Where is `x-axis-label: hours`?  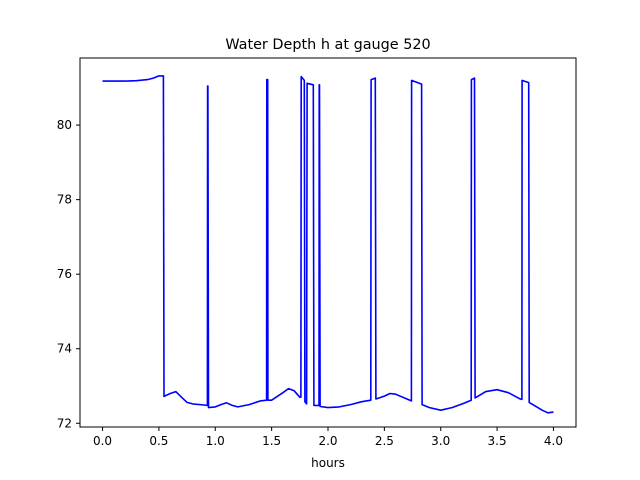 x-axis-label: hours is located at coordinates (328, 463).